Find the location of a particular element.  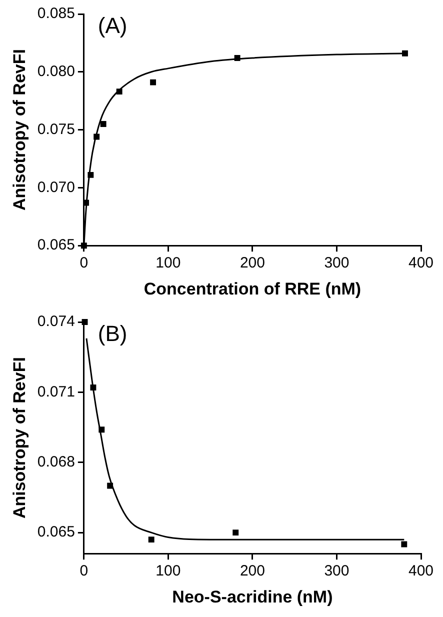

y-tick-label: 0.085 is located at coordinates (56, 13).